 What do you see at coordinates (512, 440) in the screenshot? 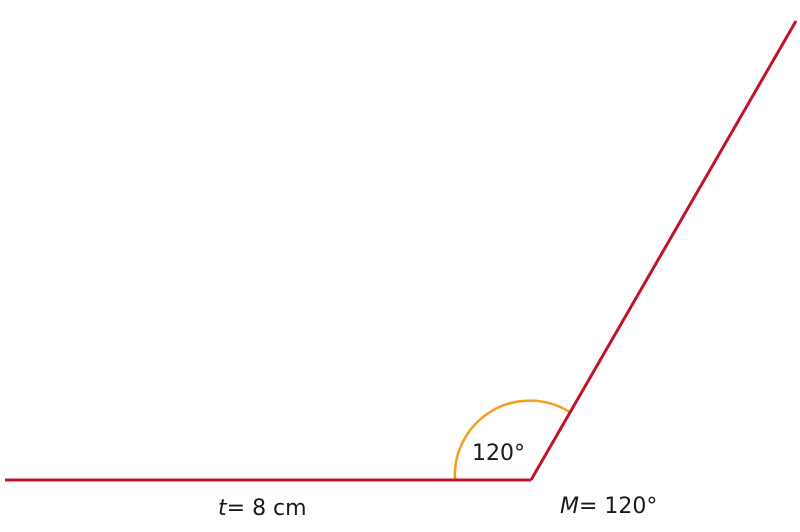
I see `angle-arc` at bounding box center [512, 440].